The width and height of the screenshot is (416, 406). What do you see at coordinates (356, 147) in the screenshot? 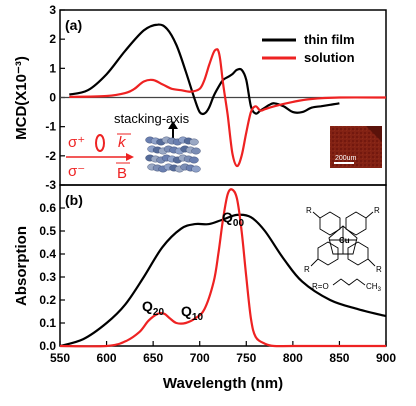
I see `microscope-inset: 200um` at bounding box center [356, 147].